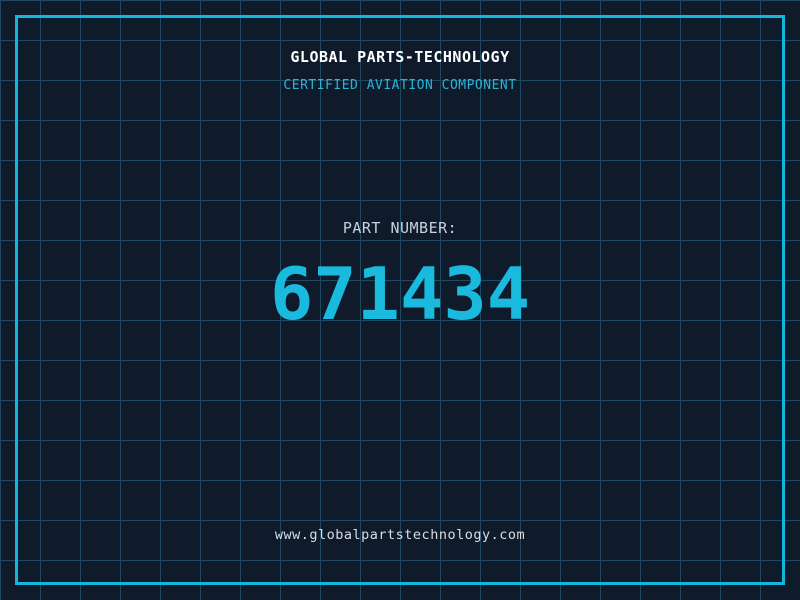  Describe the element at coordinates (400, 228) in the screenshot. I see `part-number-label: PART NUMBER:` at that location.